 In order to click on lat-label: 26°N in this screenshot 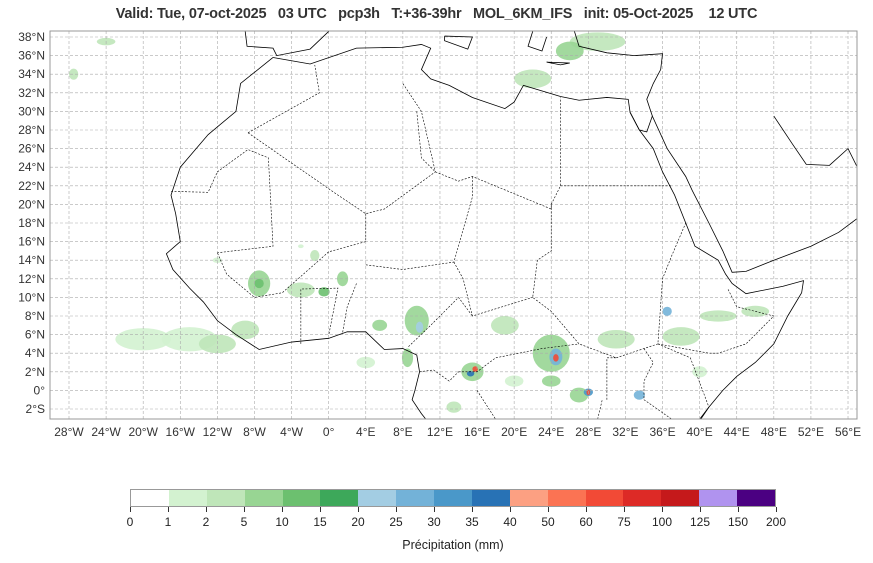, I will do `click(31, 149)`.